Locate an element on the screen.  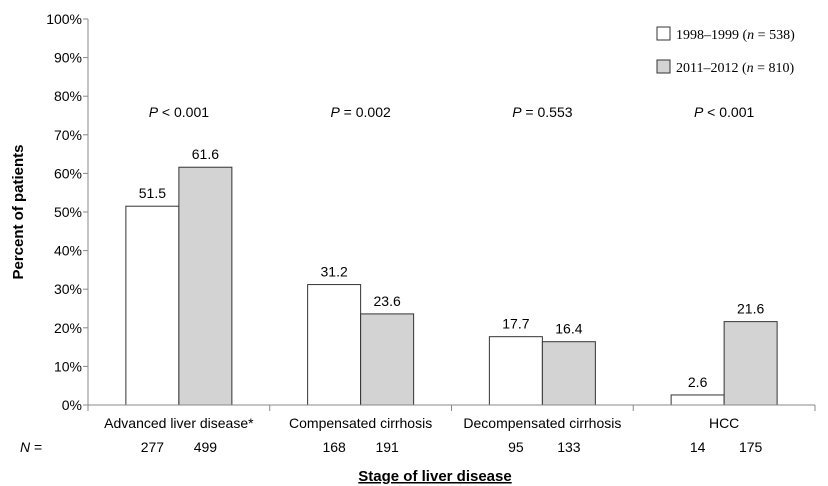
bar-value-label: 17.7 is located at coordinates (515, 324).